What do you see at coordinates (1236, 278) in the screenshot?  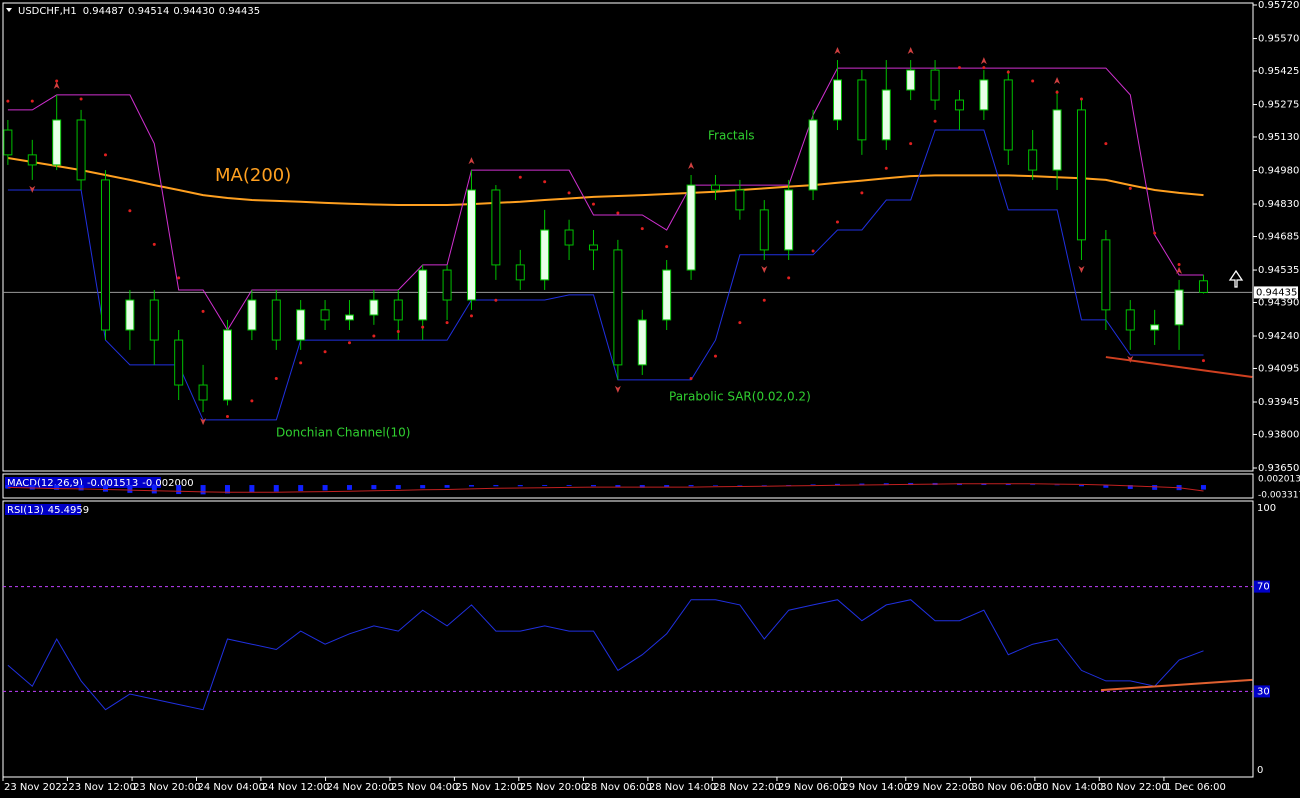 I see `up-arrow-icon` at bounding box center [1236, 278].